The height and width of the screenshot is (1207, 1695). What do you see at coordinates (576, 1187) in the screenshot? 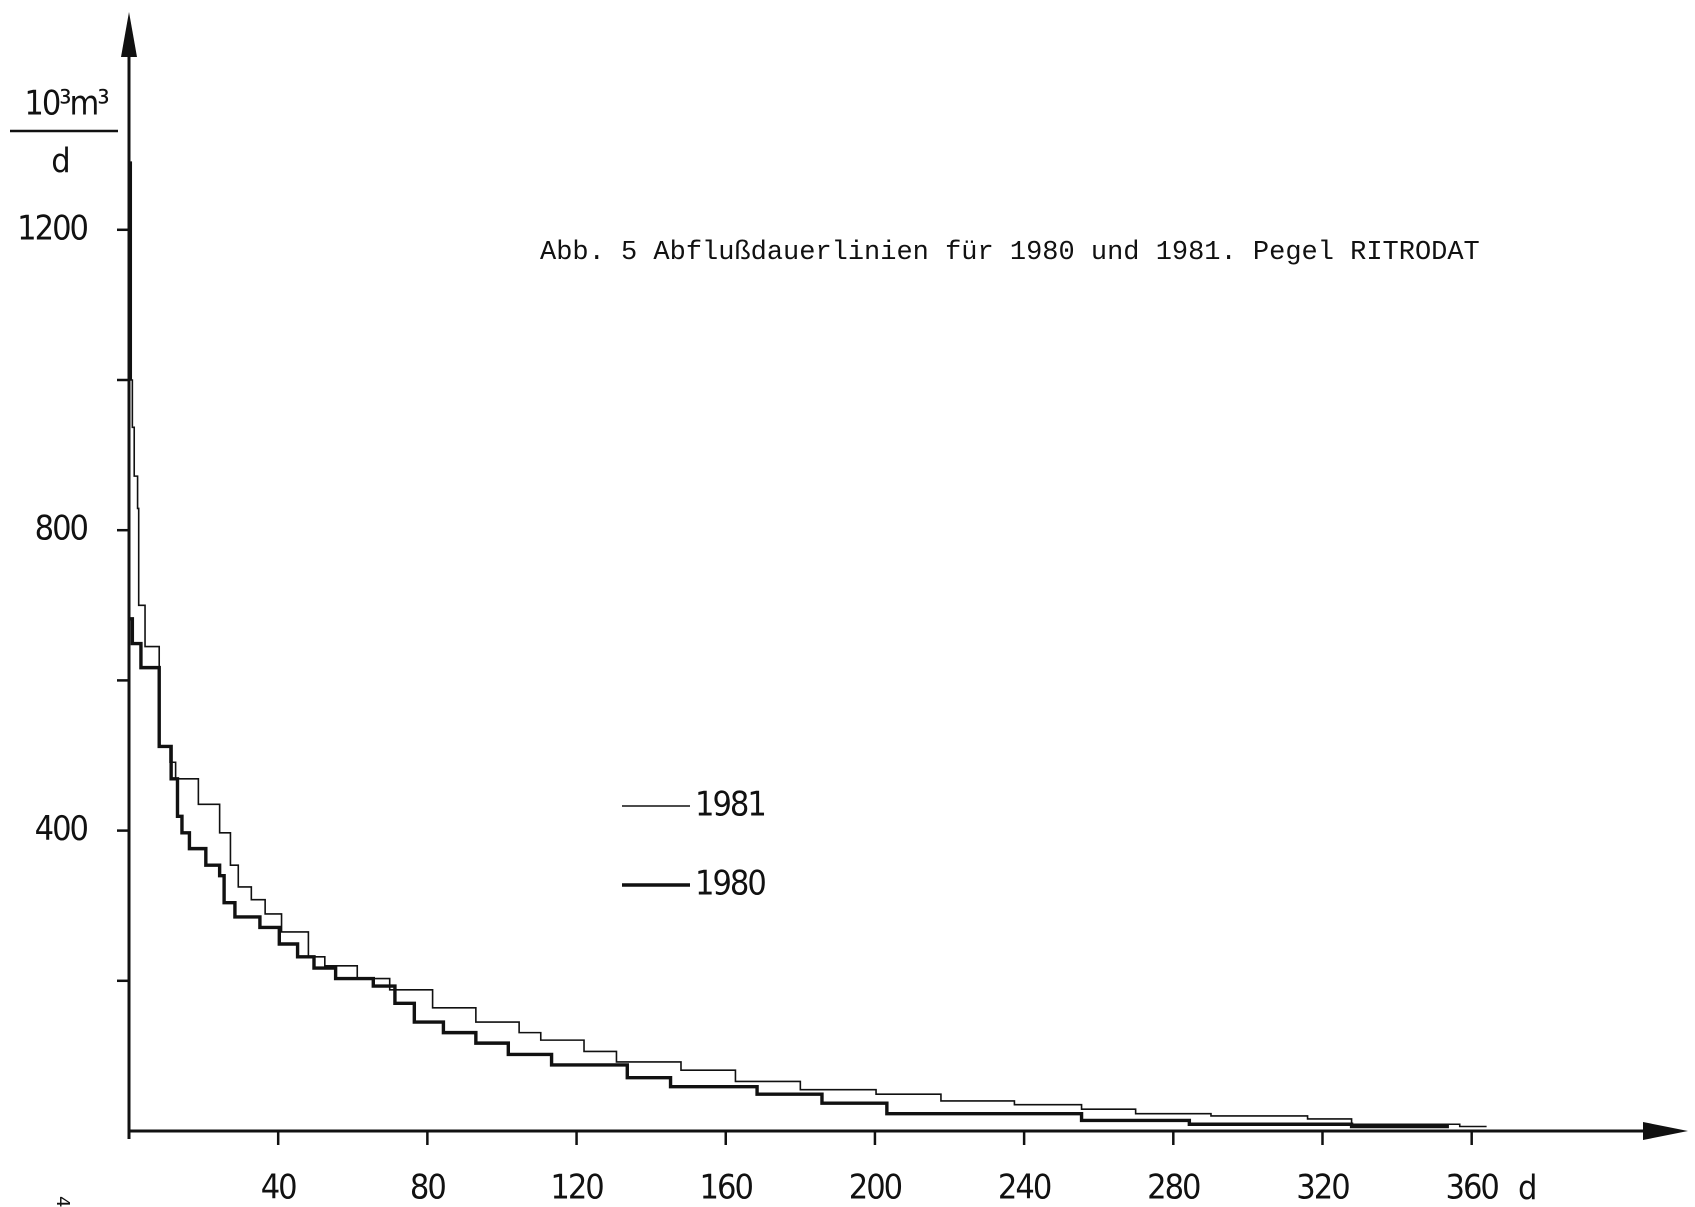
I see `x-tick-label: 120` at bounding box center [576, 1187].